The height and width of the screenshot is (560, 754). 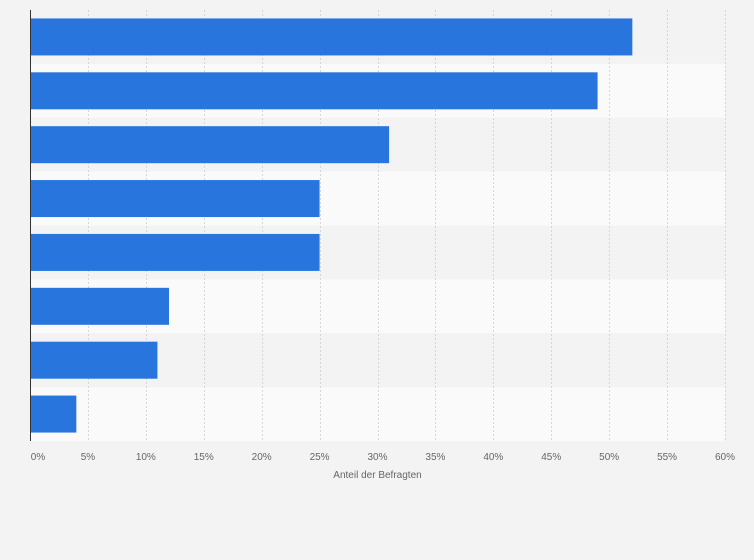 What do you see at coordinates (667, 457) in the screenshot?
I see `x-tick-label: 55%` at bounding box center [667, 457].